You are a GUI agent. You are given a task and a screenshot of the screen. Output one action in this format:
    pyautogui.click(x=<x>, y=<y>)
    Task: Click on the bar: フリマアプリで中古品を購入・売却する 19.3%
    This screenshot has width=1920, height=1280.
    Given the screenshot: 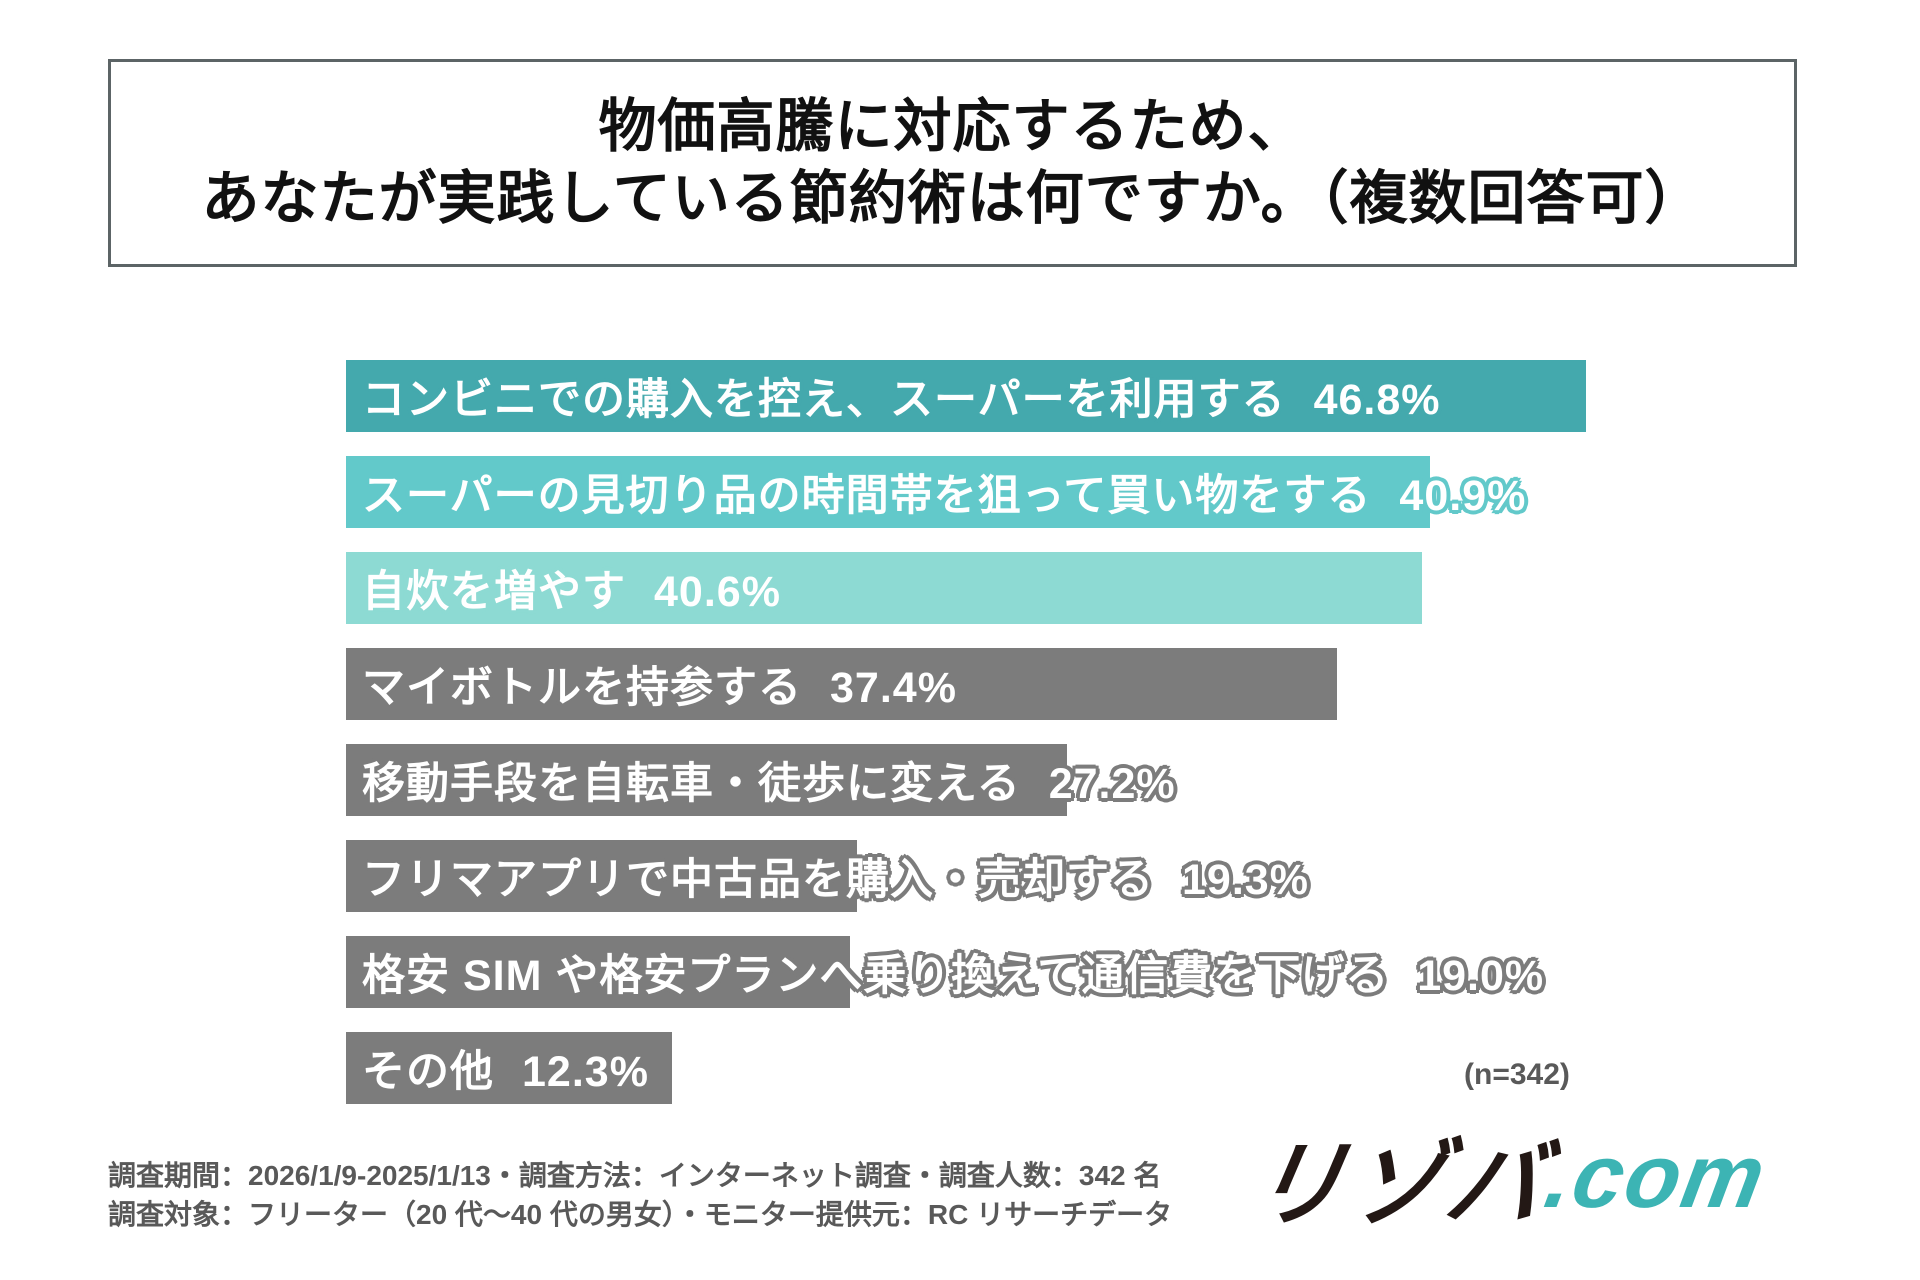 What is the action you would take?
    pyautogui.click(x=827, y=876)
    